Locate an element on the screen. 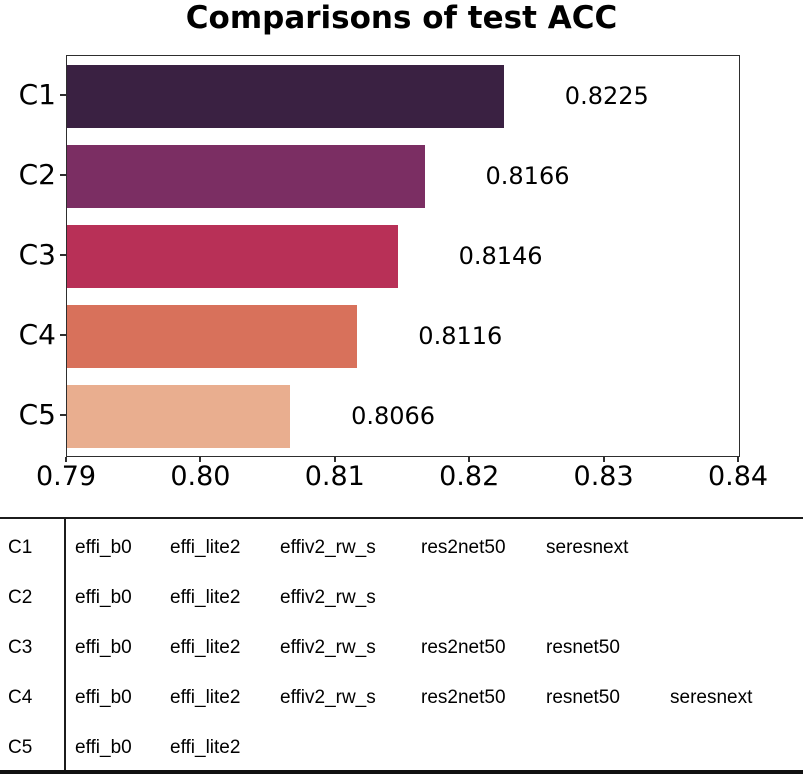 This screenshot has width=803, height=781. y-axis-label: C4 is located at coordinates (37, 334).